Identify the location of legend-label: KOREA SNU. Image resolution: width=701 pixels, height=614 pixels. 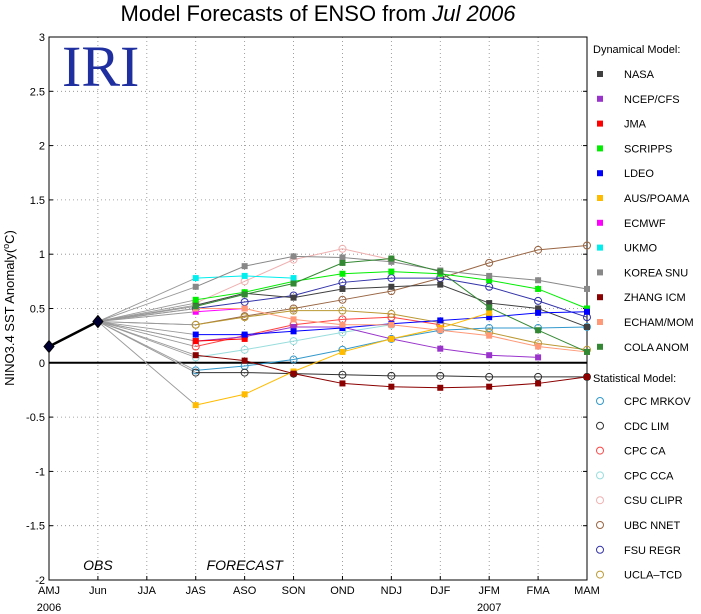
(656, 273).